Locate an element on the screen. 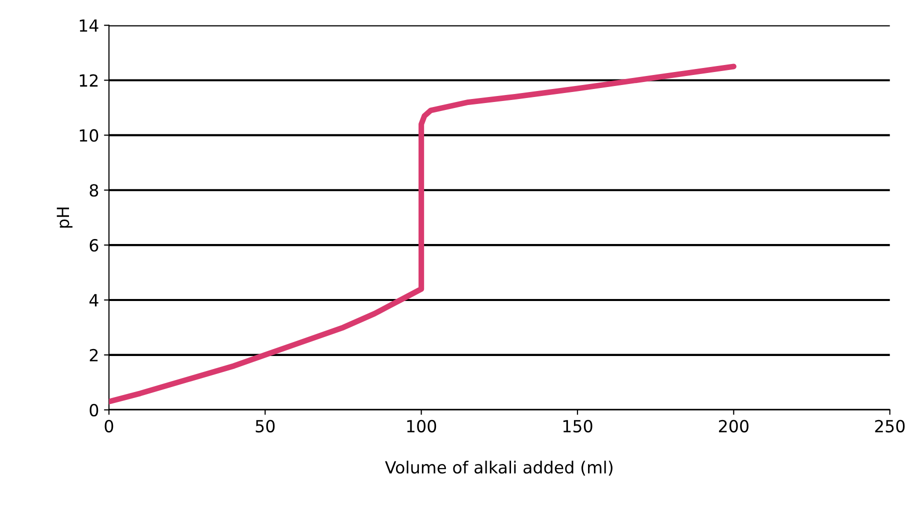 The height and width of the screenshot is (506, 908). y-tick-label: 2 is located at coordinates (94, 355).